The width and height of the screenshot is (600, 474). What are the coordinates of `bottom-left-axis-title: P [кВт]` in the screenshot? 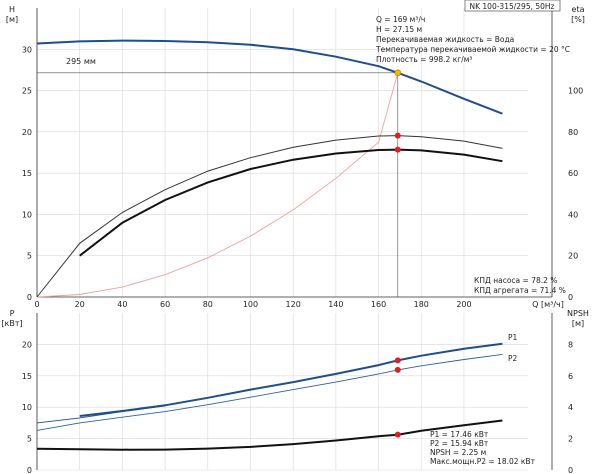 It's located at (11, 318).